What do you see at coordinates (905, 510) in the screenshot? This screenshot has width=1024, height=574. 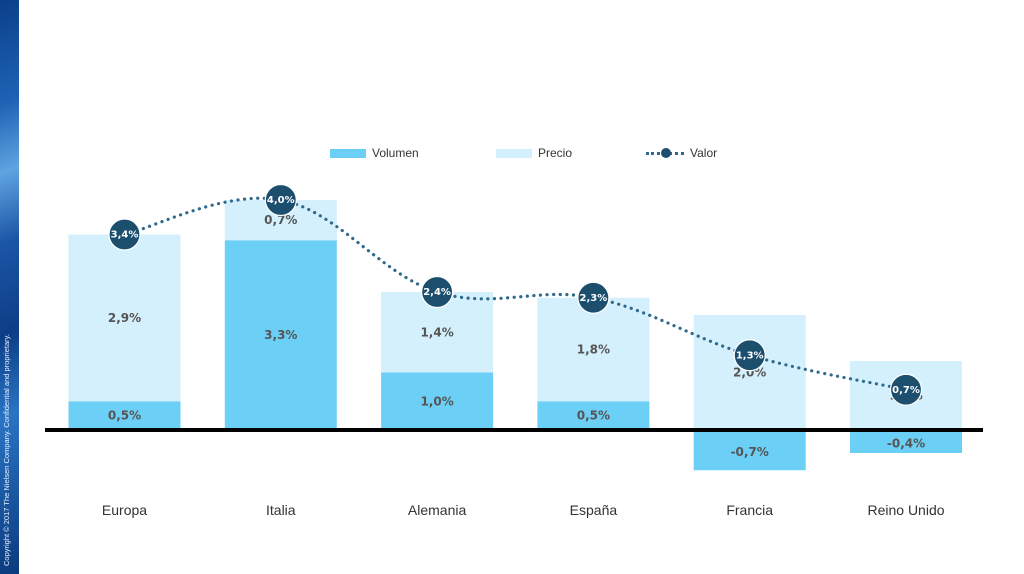 I see `x-tick-label: Reino Unido` at bounding box center [905, 510].